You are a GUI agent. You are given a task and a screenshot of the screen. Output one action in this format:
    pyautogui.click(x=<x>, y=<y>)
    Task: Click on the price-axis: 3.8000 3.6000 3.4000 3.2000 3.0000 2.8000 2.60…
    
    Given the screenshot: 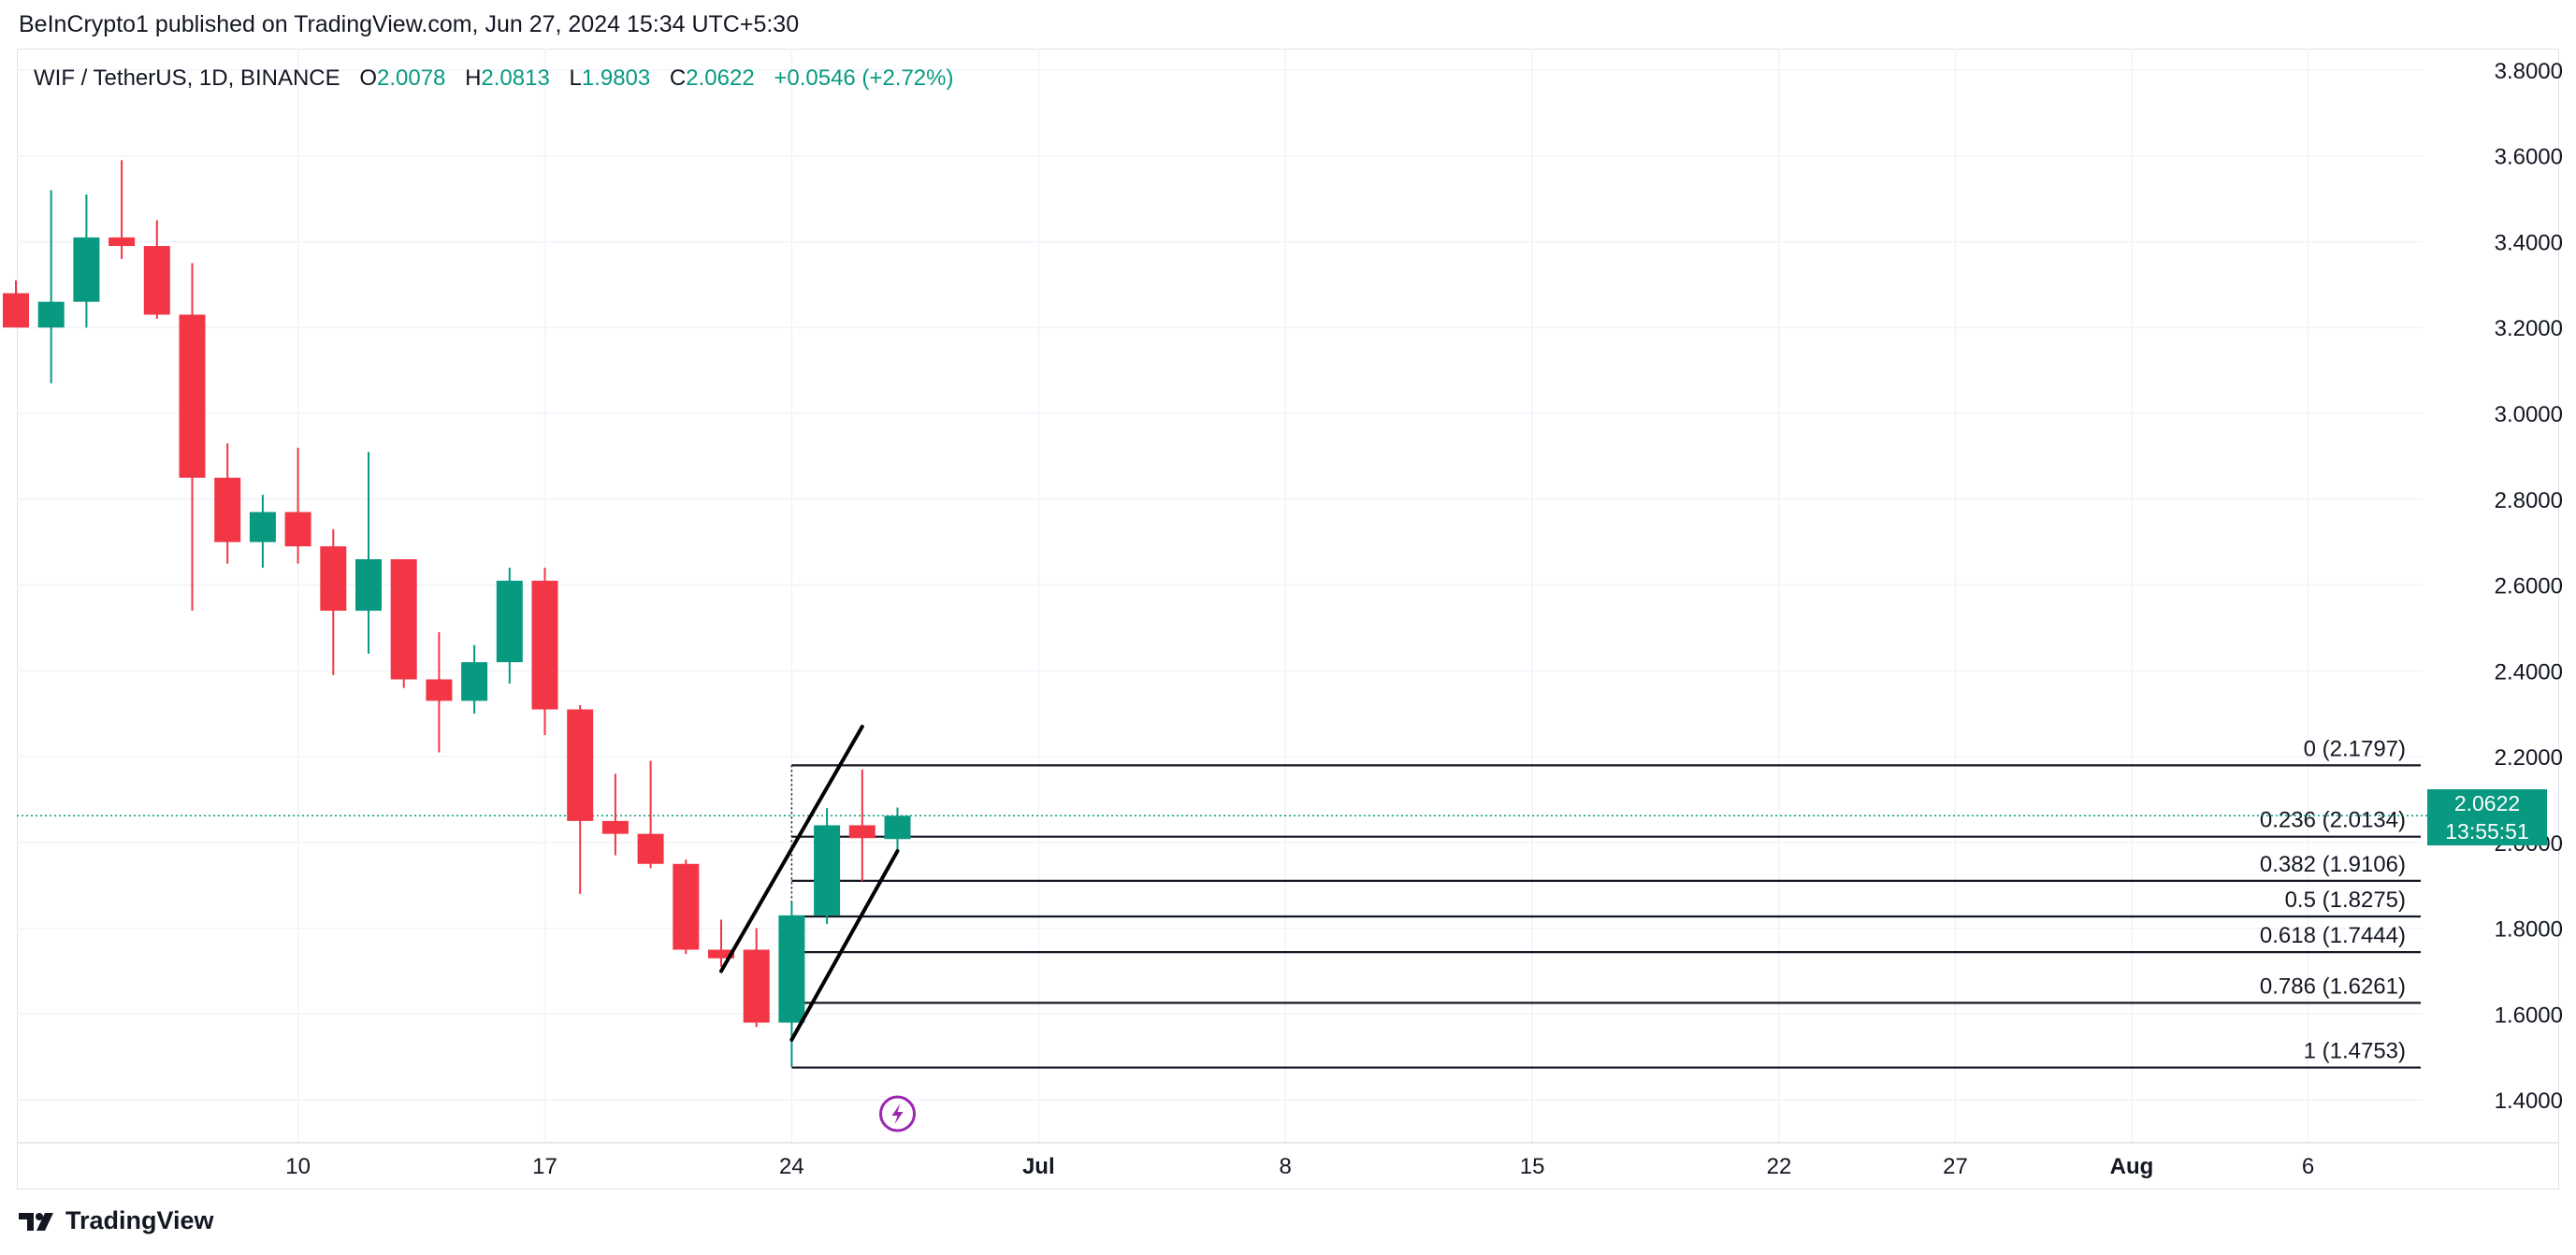 What is the action you would take?
    pyautogui.click(x=2529, y=586)
    